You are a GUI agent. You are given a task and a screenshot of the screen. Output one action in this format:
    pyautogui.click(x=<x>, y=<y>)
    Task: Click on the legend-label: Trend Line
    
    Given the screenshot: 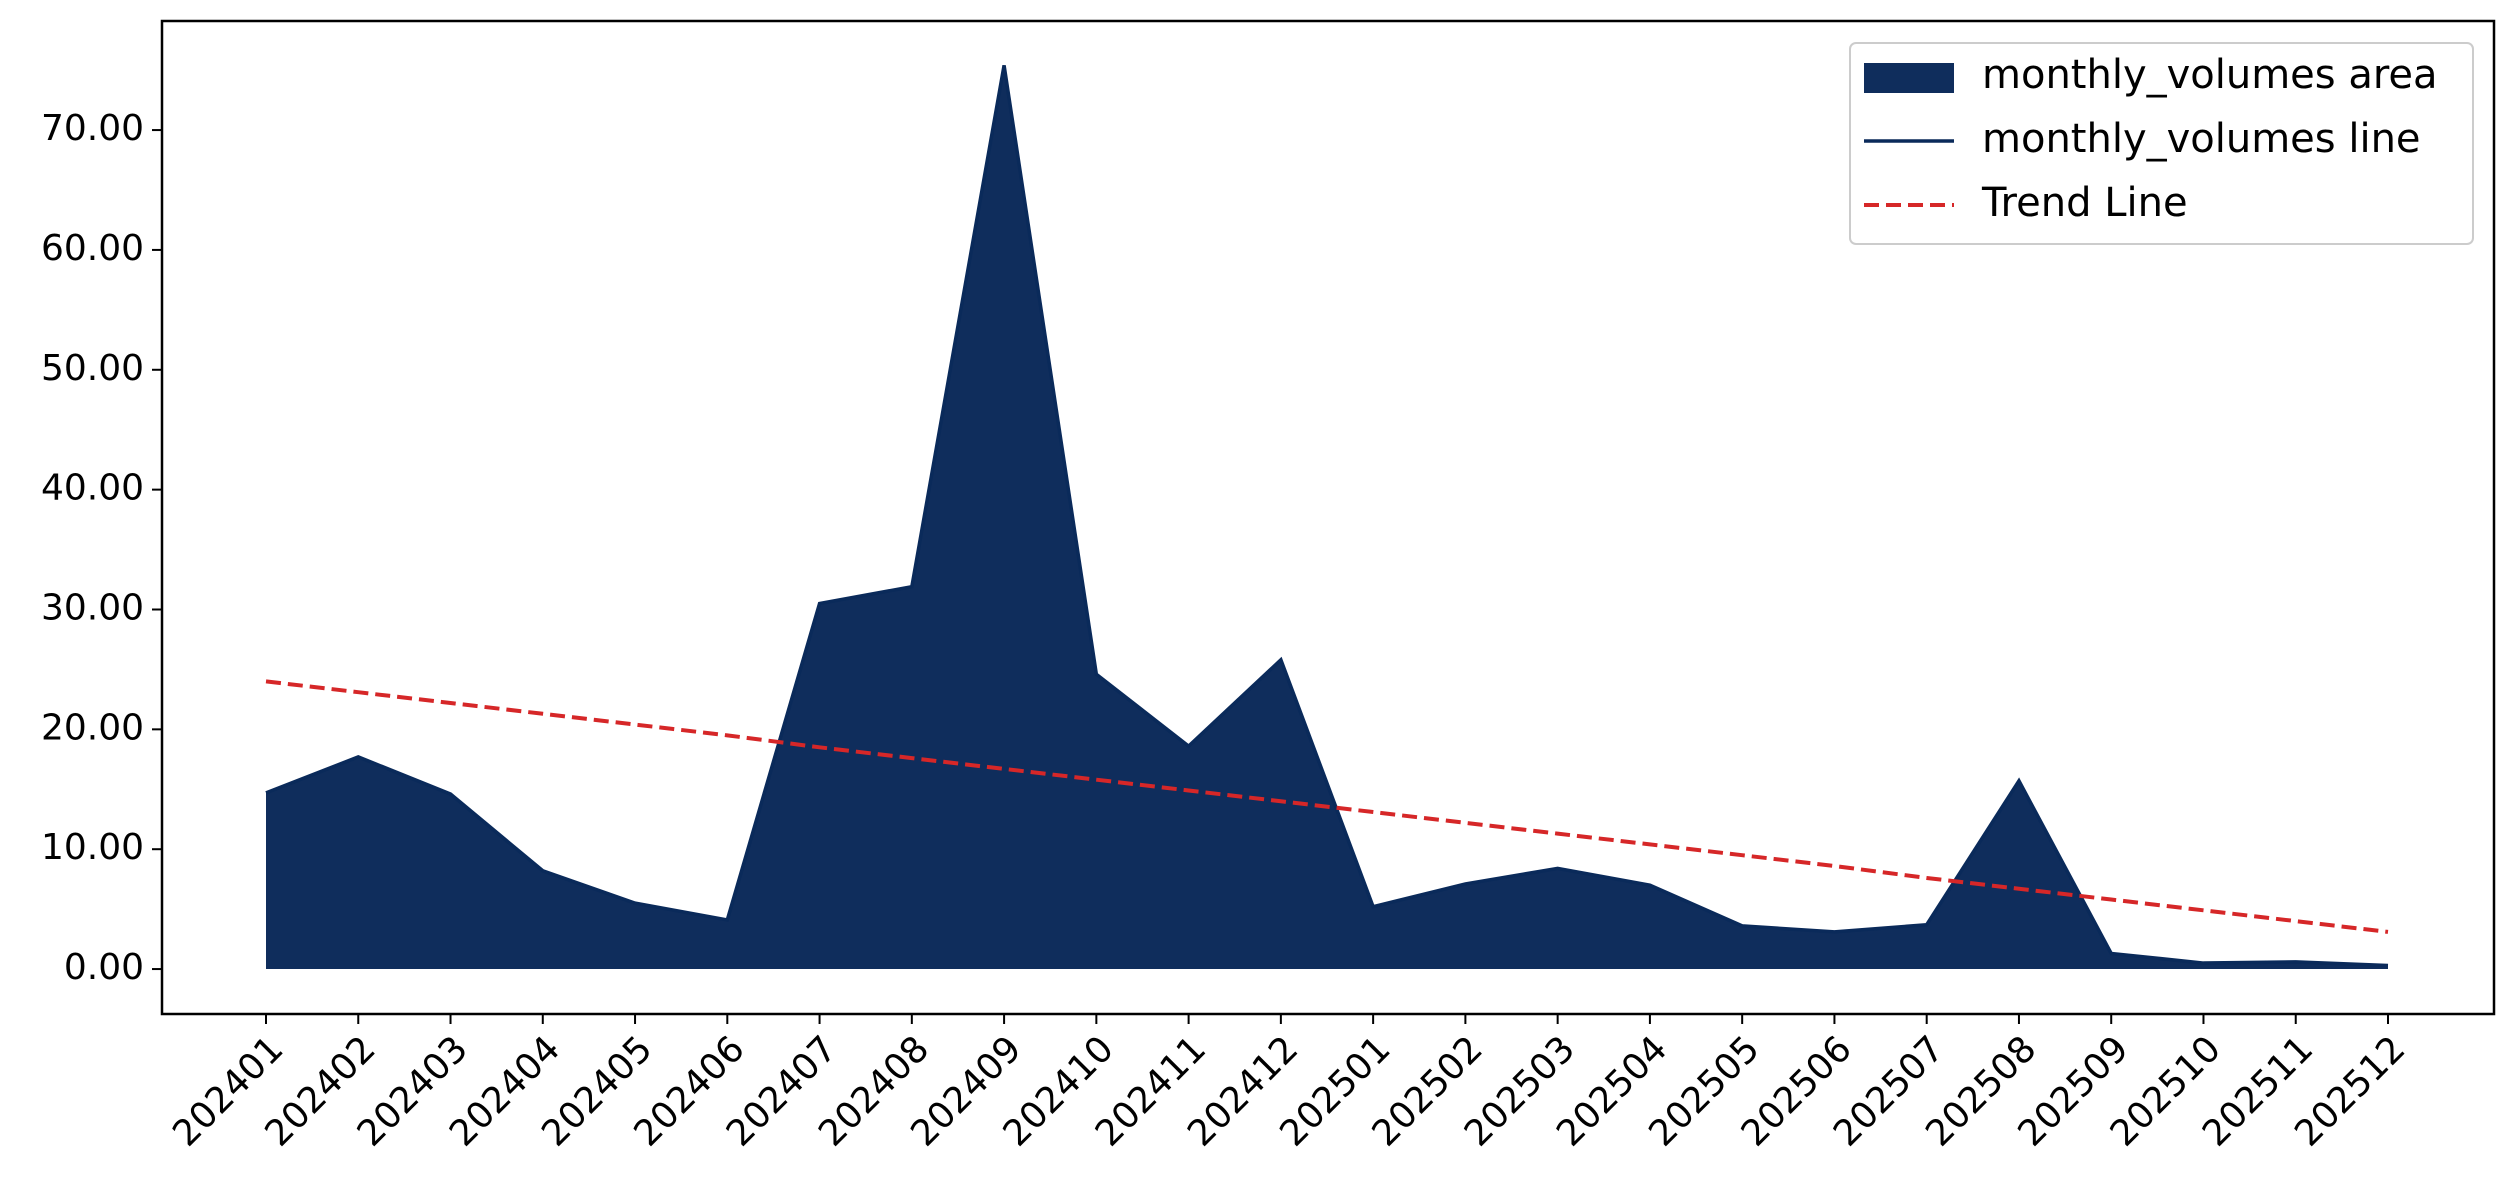 What is the action you would take?
    pyautogui.click(x=2084, y=203)
    